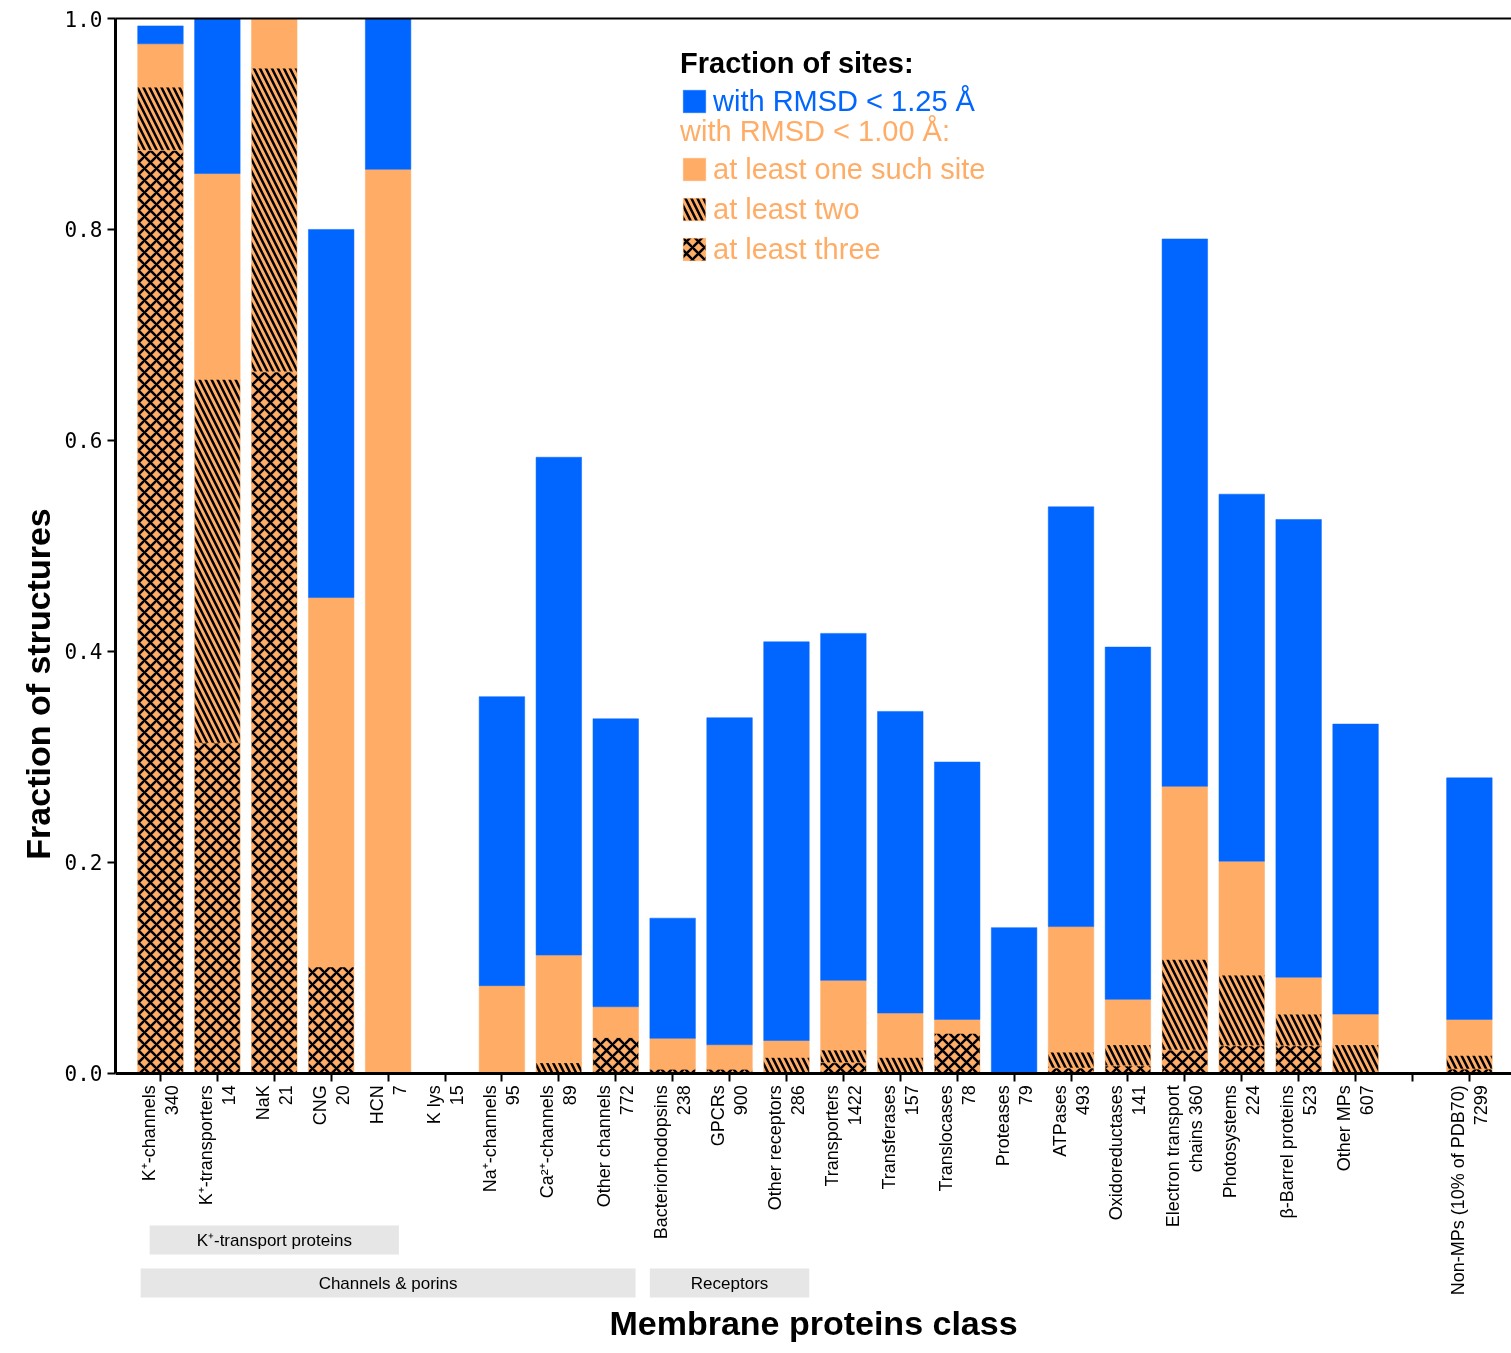 The image size is (1511, 1353). I want to click on x-tick-label: Oxidoreductases 141, so click(1128, 1153).